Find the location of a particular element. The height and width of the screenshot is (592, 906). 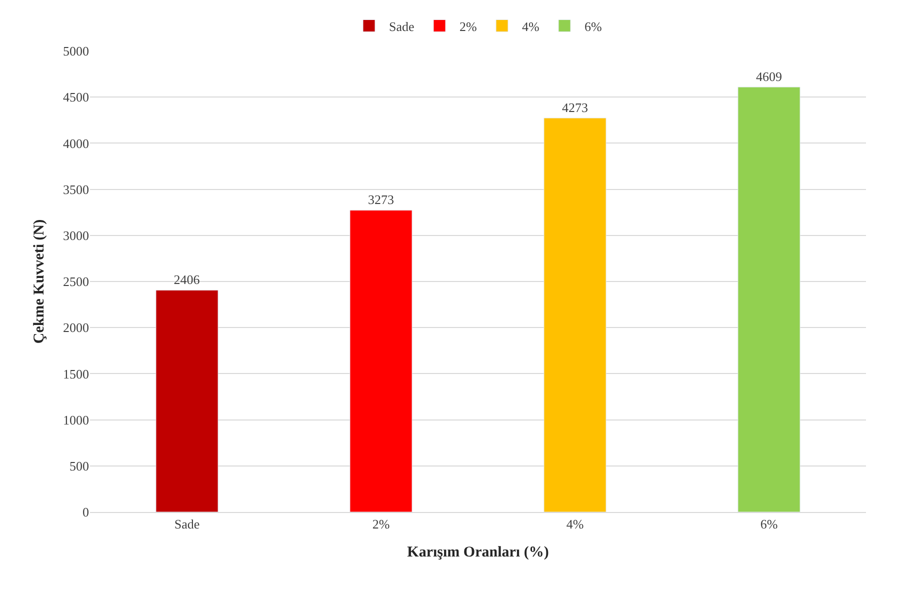

y-tick-label: 1000 is located at coordinates (76, 420).